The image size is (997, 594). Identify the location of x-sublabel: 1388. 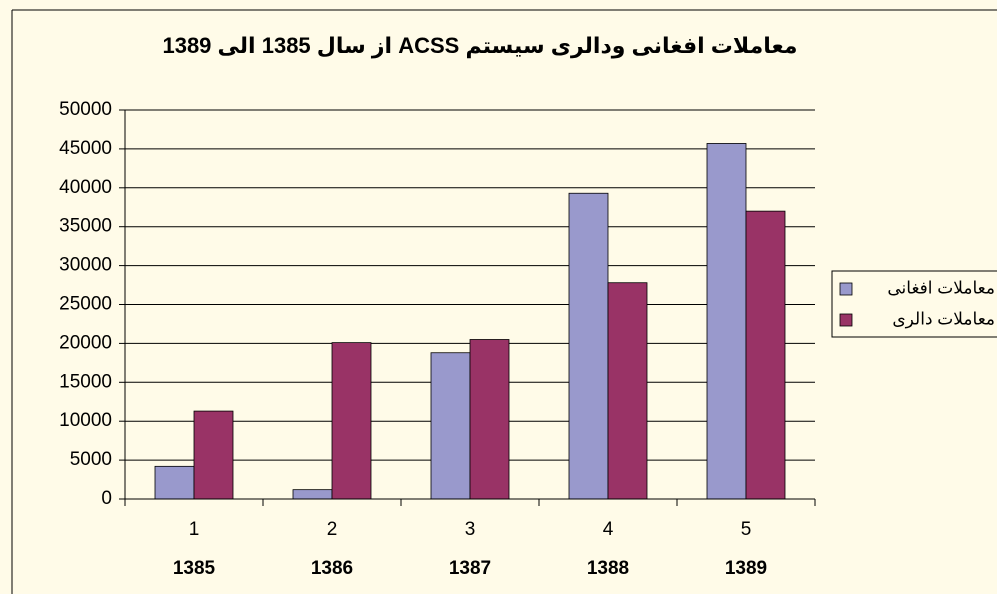
(608, 568).